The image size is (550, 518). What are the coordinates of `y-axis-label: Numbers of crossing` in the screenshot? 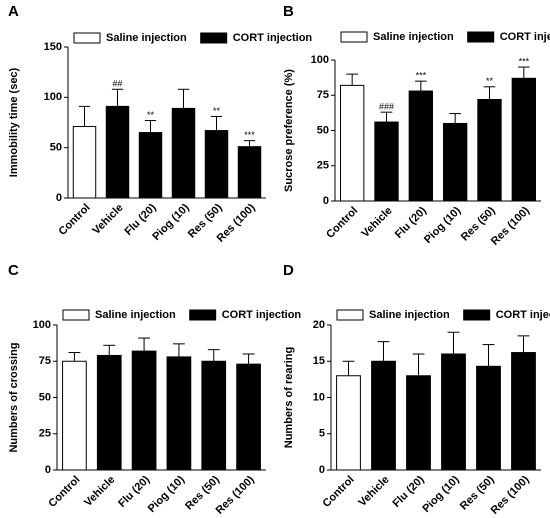 It's located at (14, 397).